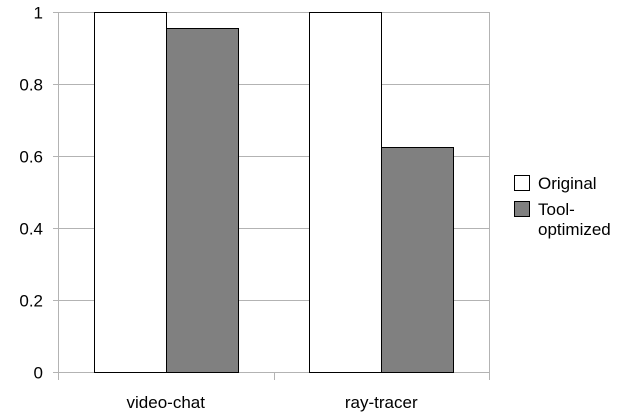 The width and height of the screenshot is (631, 416). What do you see at coordinates (381, 402) in the screenshot?
I see `x-tick-label: ray-tracer` at bounding box center [381, 402].